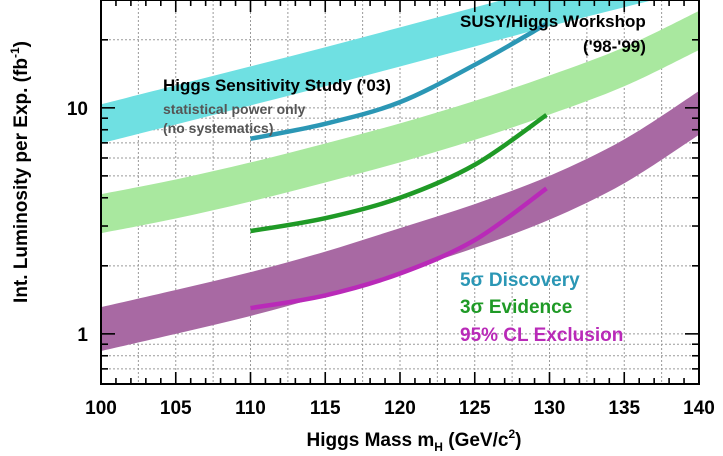 The height and width of the screenshot is (456, 723). What do you see at coordinates (532, 280) in the screenshot?
I see `legend-discovery-text: Discovery` at bounding box center [532, 280].